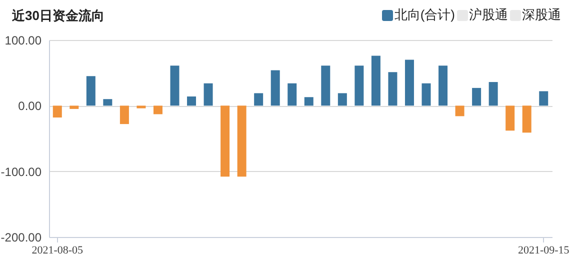  What do you see at coordinates (544, 250) in the screenshot?
I see `x-tick-label: 2021-09-15` at bounding box center [544, 250].